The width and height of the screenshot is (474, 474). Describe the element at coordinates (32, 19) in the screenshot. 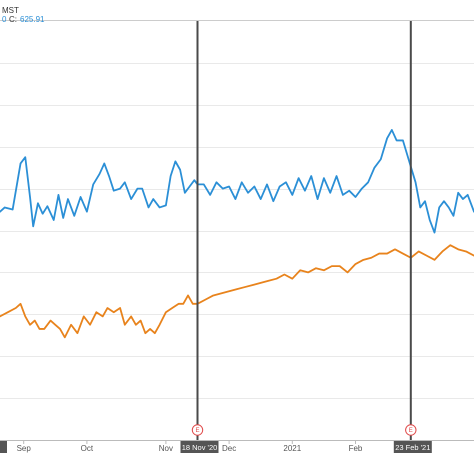

I see `close-value: 625.91` at that location.